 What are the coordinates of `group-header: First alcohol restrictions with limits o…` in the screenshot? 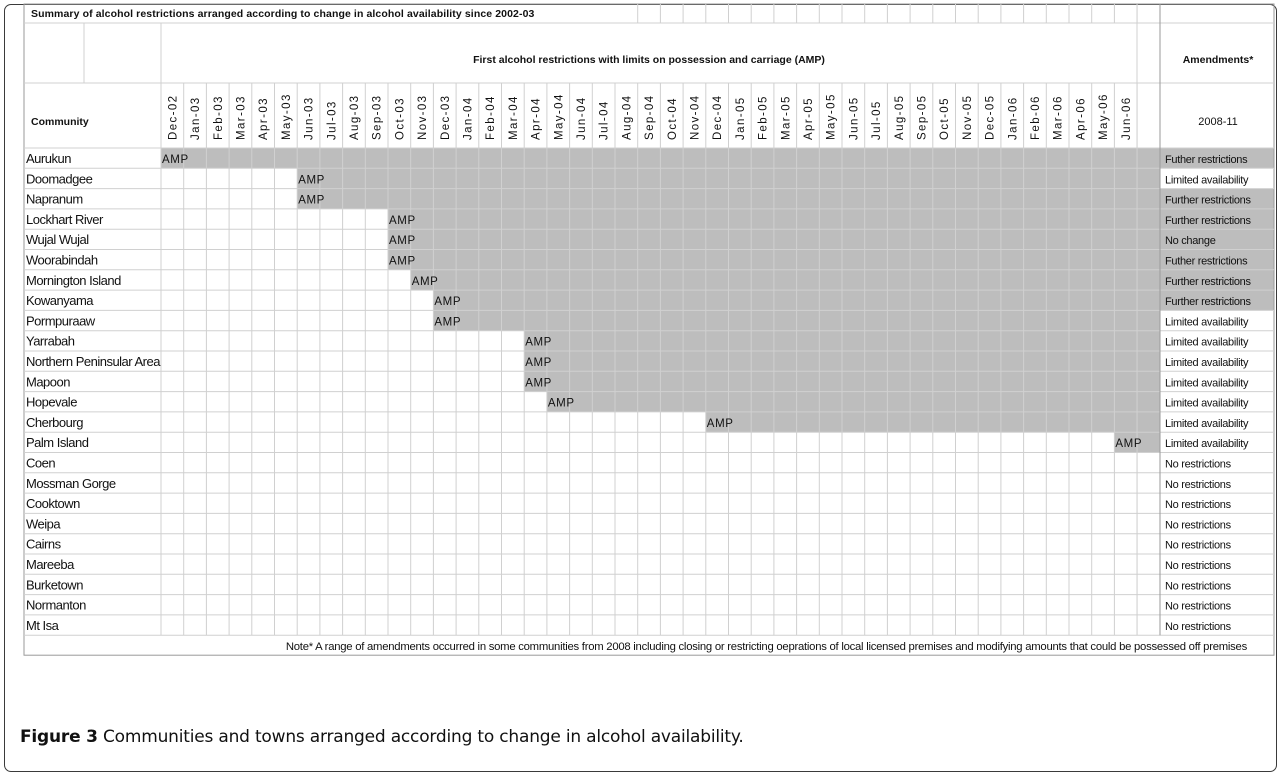 It's located at (649, 60).